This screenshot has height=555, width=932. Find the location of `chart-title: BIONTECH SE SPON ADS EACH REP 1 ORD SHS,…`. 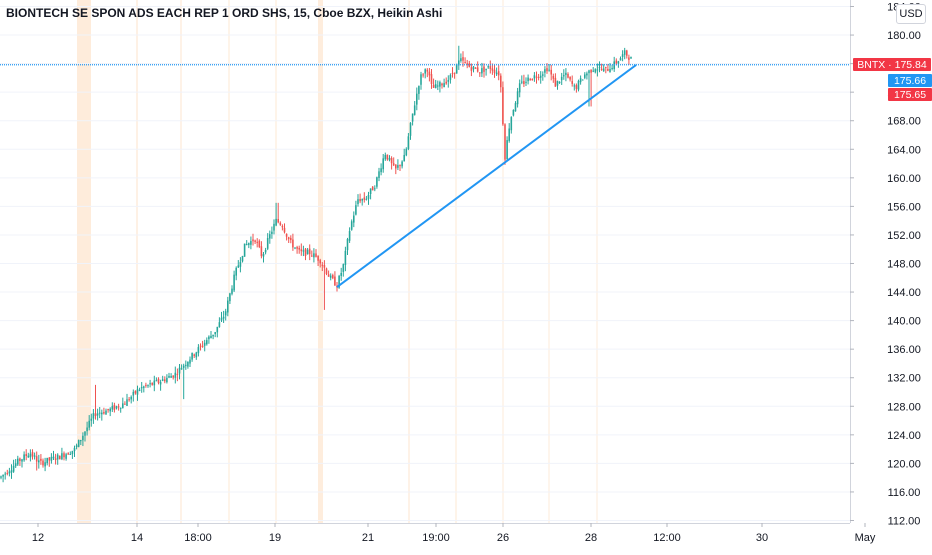

chart-title: BIONTECH SE SPON ADS EACH REP 1 ORD SHS,… is located at coordinates (224, 13).